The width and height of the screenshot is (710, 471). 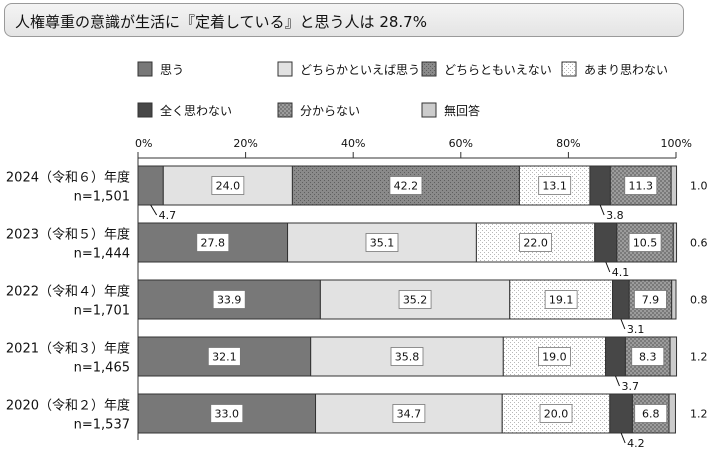 What do you see at coordinates (461, 143) in the screenshot?
I see `x-tick-label: 60%` at bounding box center [461, 143].